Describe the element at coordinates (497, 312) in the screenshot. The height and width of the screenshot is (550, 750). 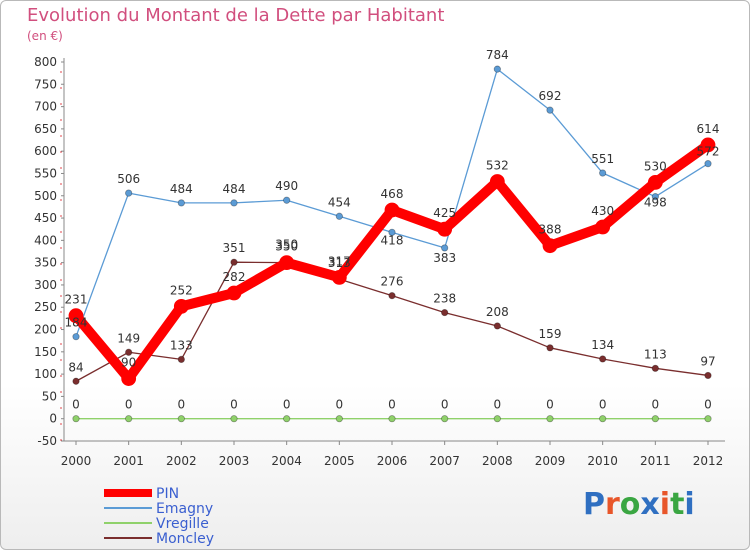
I see `data-label: 208` at that location.